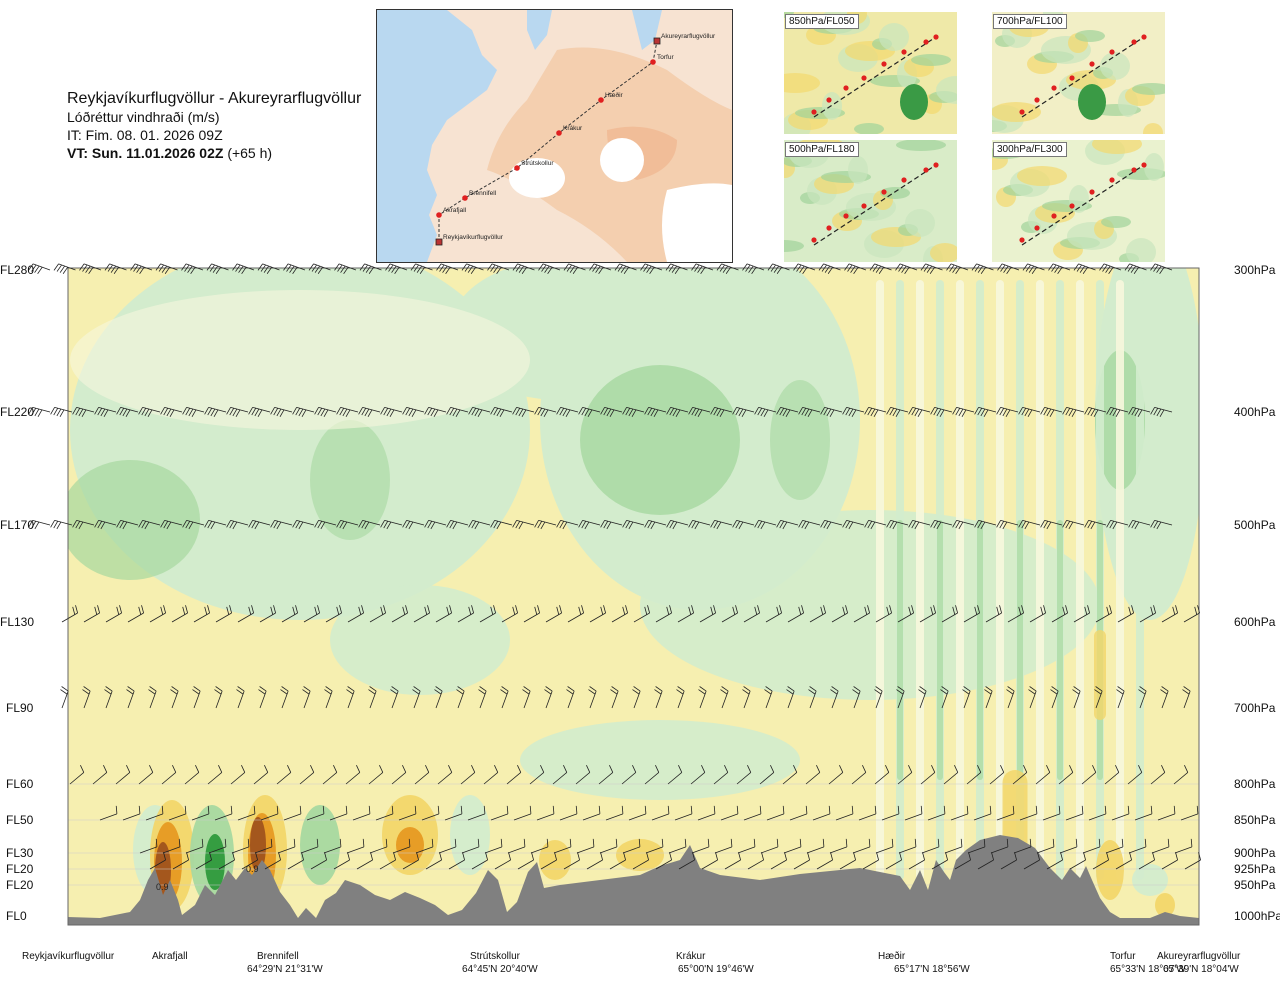 This screenshot has width=1280, height=981. Describe the element at coordinates (1083, 205) in the screenshot. I see `route-line` at that location.